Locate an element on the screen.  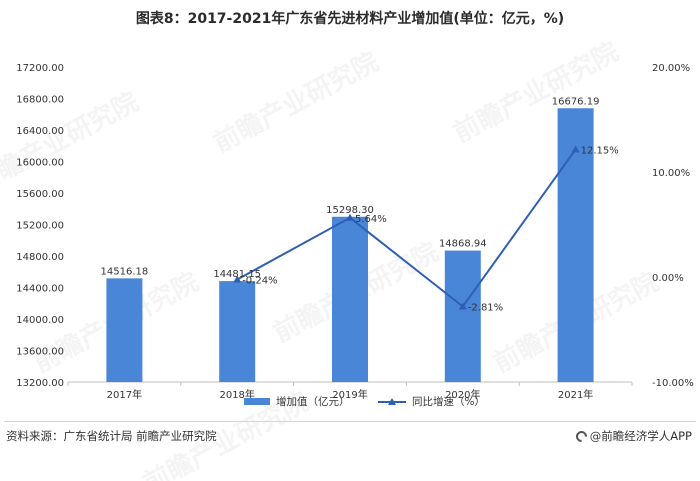
y-right-tick-label: 0.00% is located at coordinates (668, 278).